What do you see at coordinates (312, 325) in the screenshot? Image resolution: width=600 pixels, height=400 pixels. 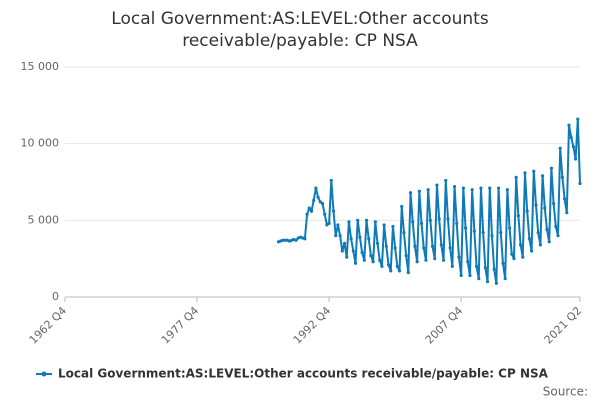 I see `x-tick-label: 1992 Q4` at bounding box center [312, 325].